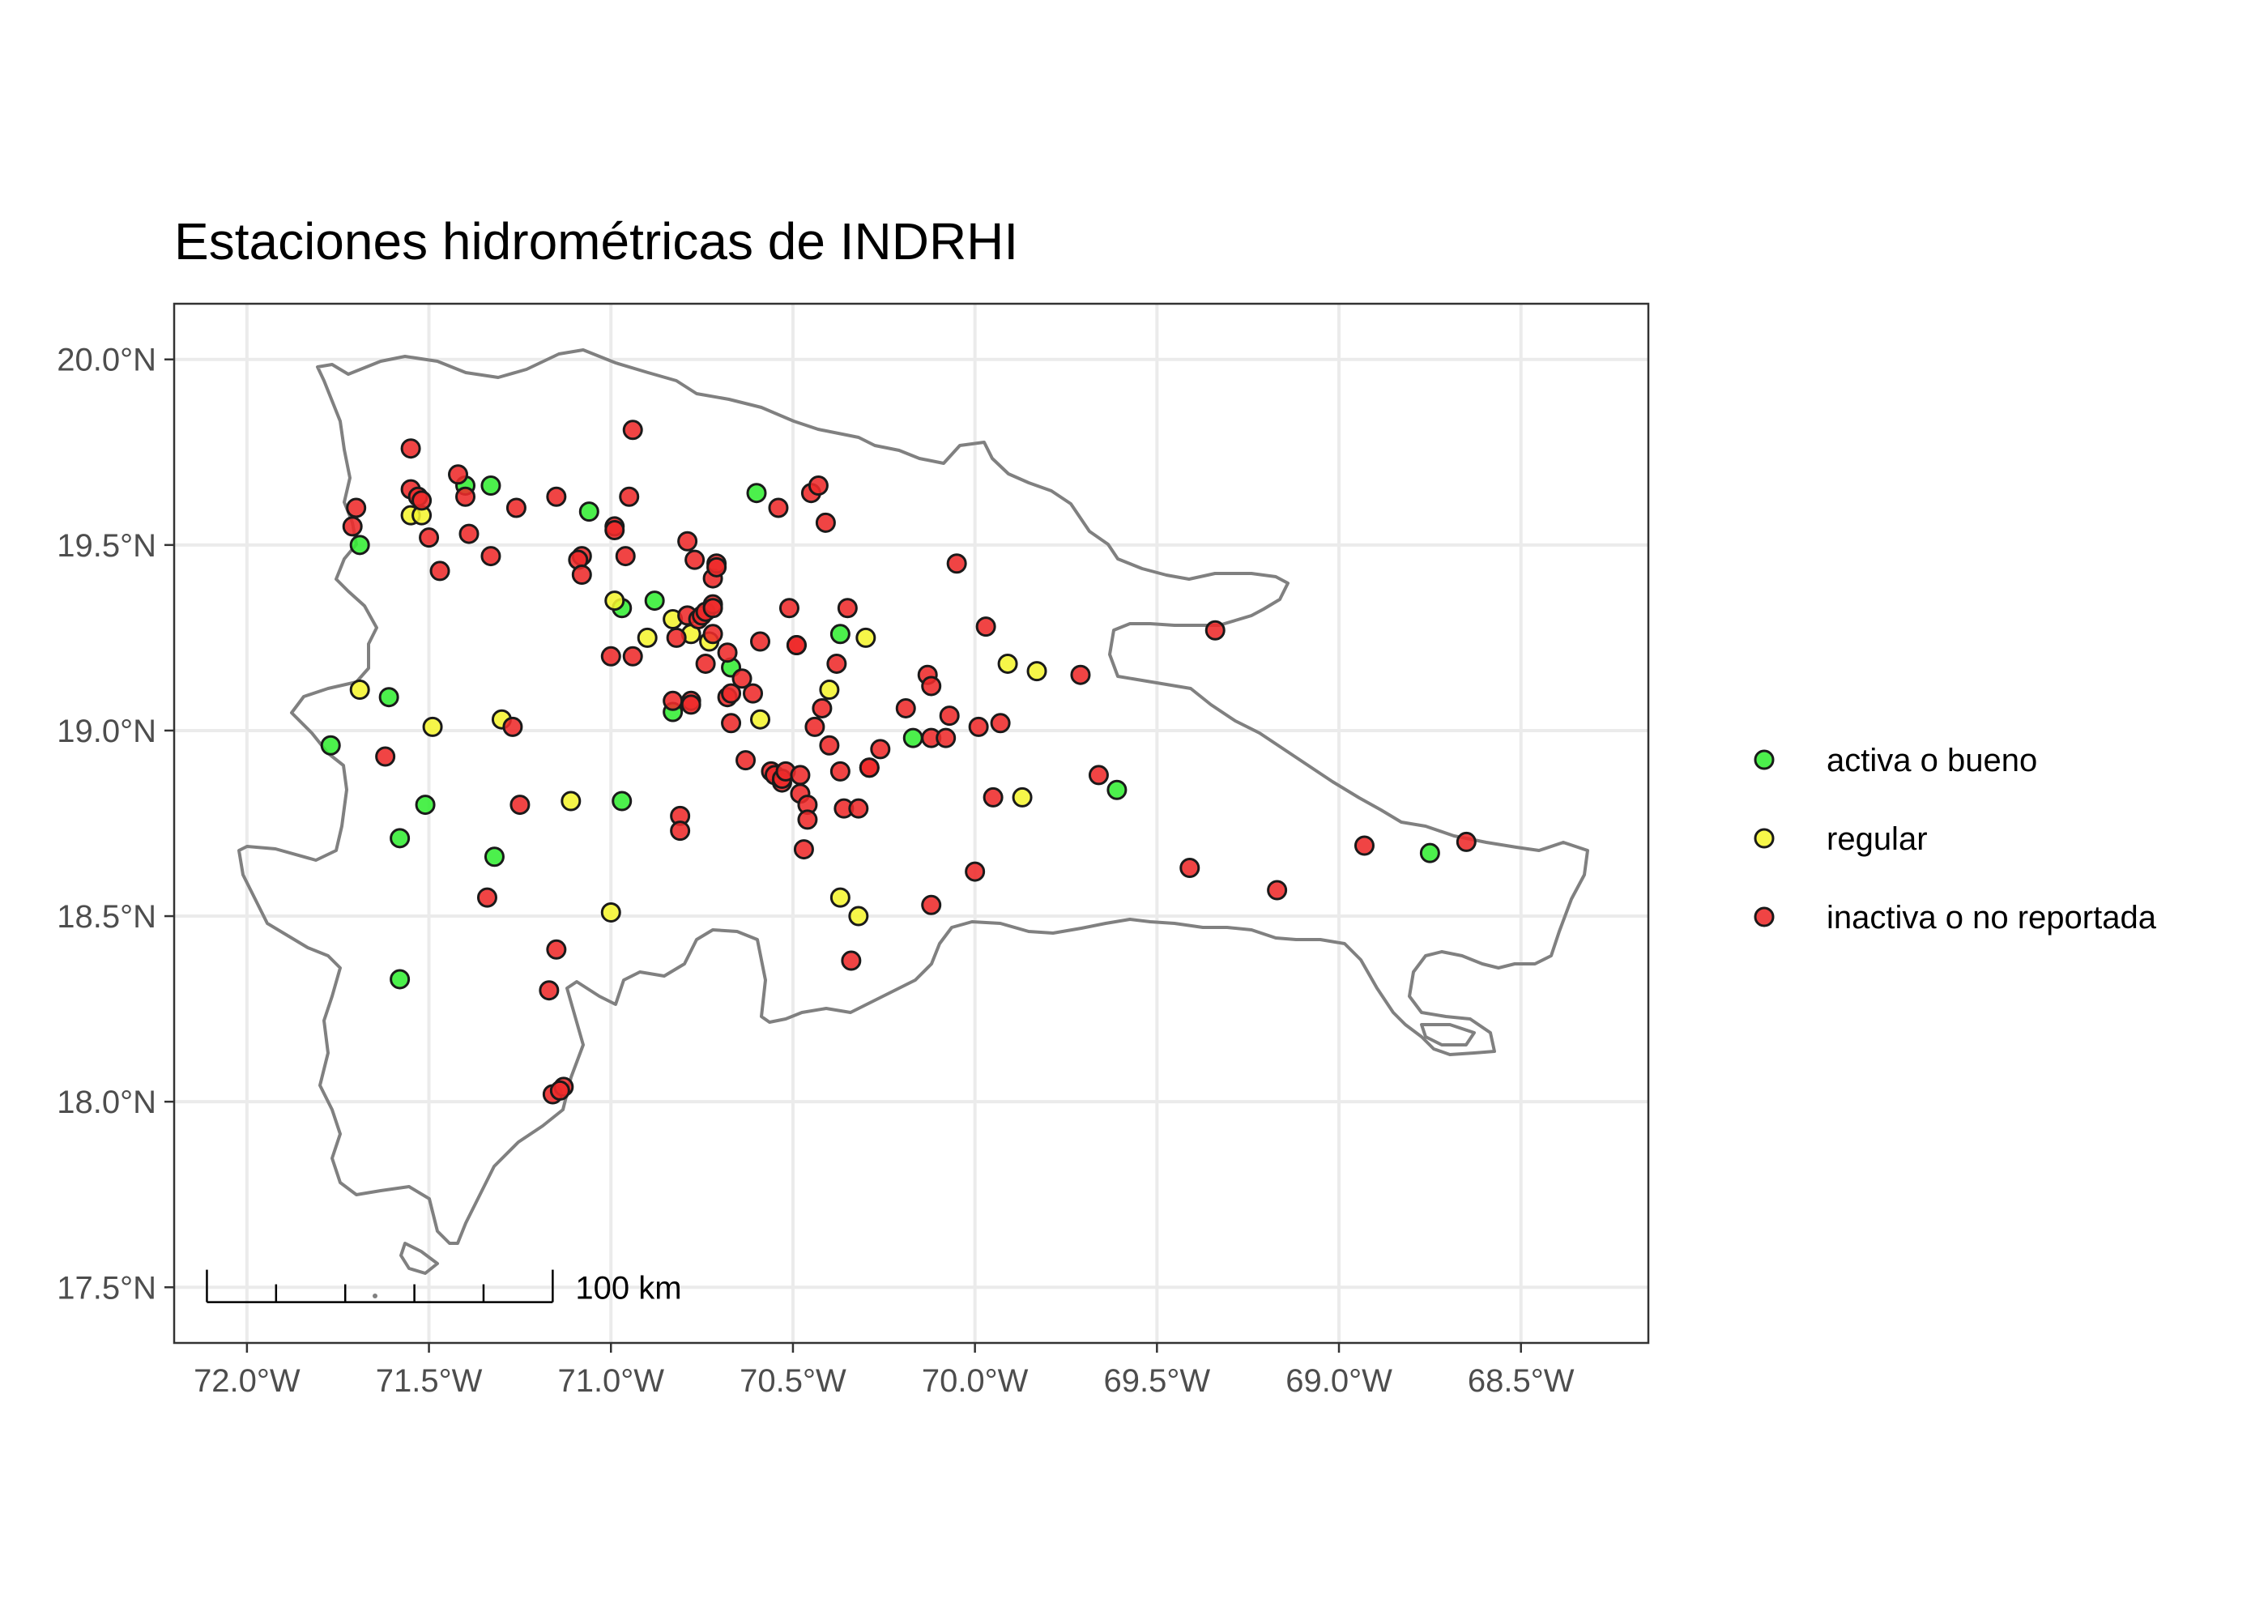 This screenshot has width=2268, height=1624. I want to click on x-tick-label-6: 69.0°W, so click(1338, 1381).